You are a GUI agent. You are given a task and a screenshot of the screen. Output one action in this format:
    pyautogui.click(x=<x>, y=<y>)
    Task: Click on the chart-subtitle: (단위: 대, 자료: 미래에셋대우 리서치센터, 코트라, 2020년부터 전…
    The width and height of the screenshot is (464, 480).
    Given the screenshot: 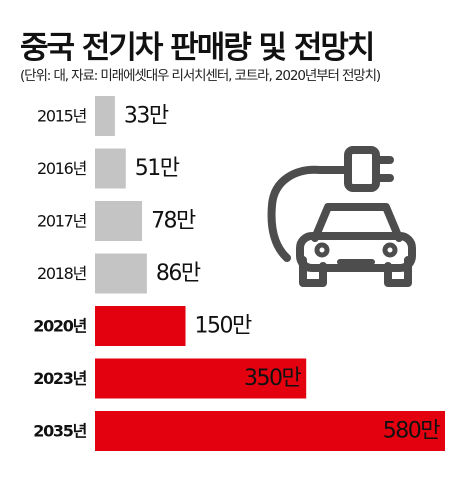 What is the action you would take?
    pyautogui.click(x=200, y=76)
    